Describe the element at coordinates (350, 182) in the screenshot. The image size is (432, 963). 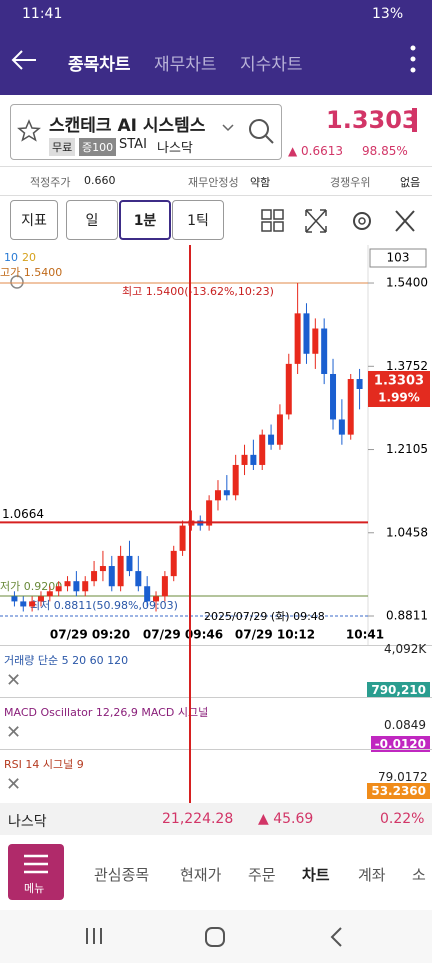
I see `info-label: 경쟁우위` at that location.